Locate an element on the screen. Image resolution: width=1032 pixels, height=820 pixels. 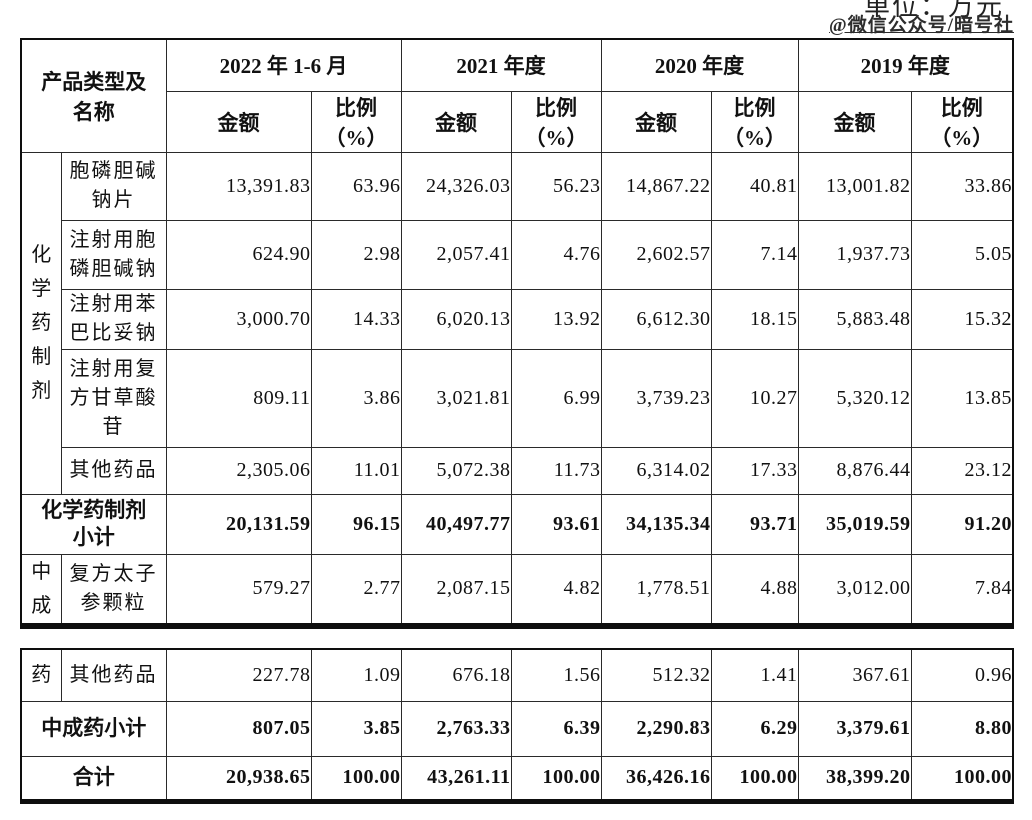
period-header-2022: 2022 年 1-6 月 is located at coordinates (283, 65).